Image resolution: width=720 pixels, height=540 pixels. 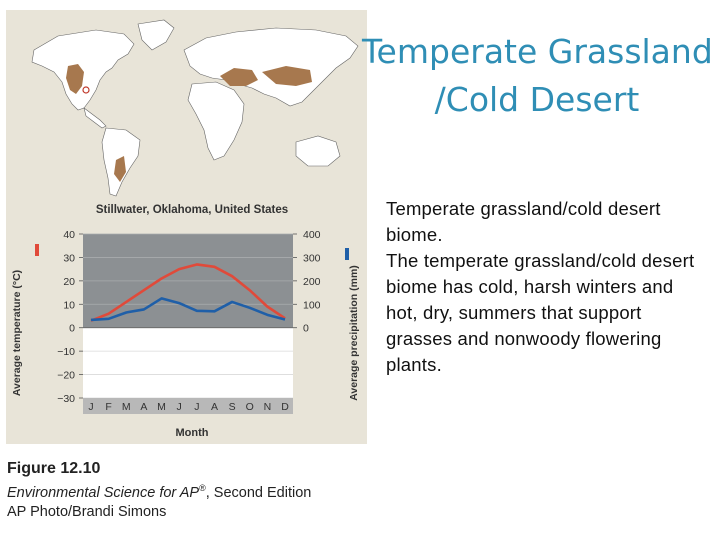 What do you see at coordinates (70, 317) in the screenshot?
I see `left-axis: 40 30 20 10 0 −10 −20 −30` at bounding box center [70, 317].